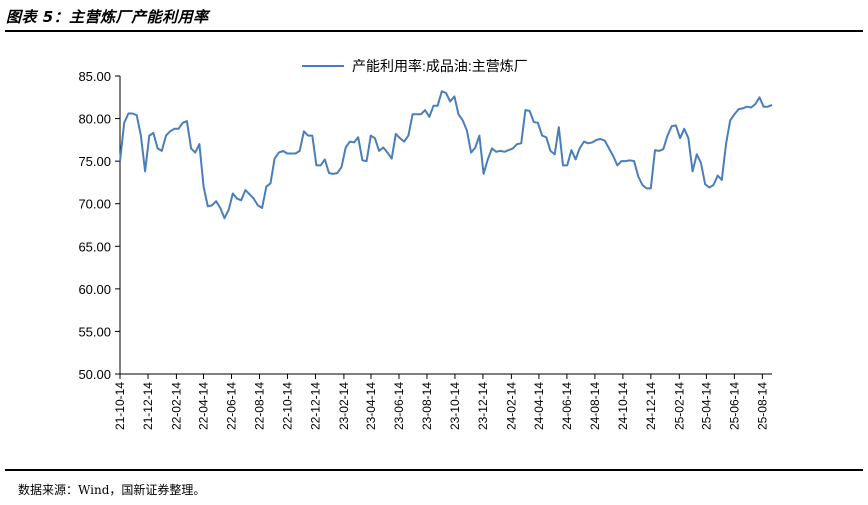  Describe the element at coordinates (434, 31) in the screenshot. I see `top-rule` at that location.